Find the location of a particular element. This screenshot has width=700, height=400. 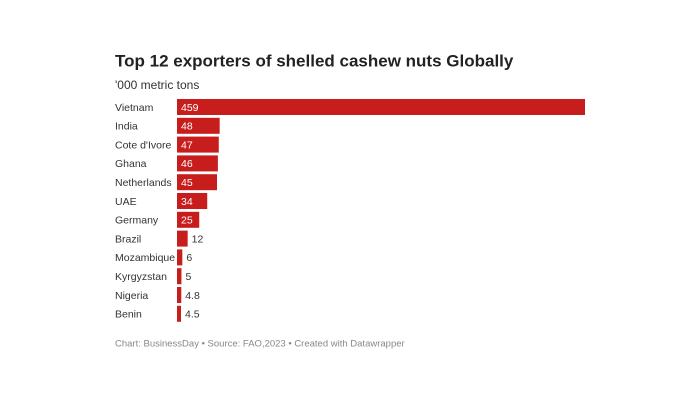

value-label: 46 is located at coordinates (187, 164).